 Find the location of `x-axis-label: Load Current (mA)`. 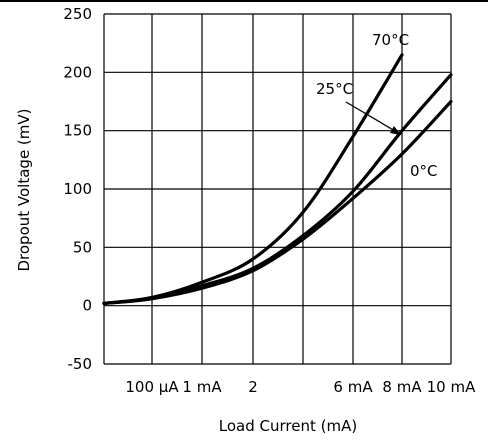

x-axis-label: Load Current (mA) is located at coordinates (288, 426).